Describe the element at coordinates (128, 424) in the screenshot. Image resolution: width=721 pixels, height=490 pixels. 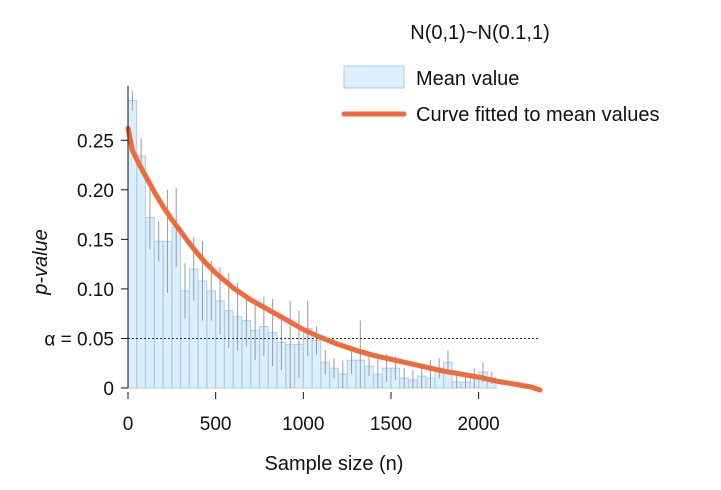
I see `x-tick-label: 0` at that location.